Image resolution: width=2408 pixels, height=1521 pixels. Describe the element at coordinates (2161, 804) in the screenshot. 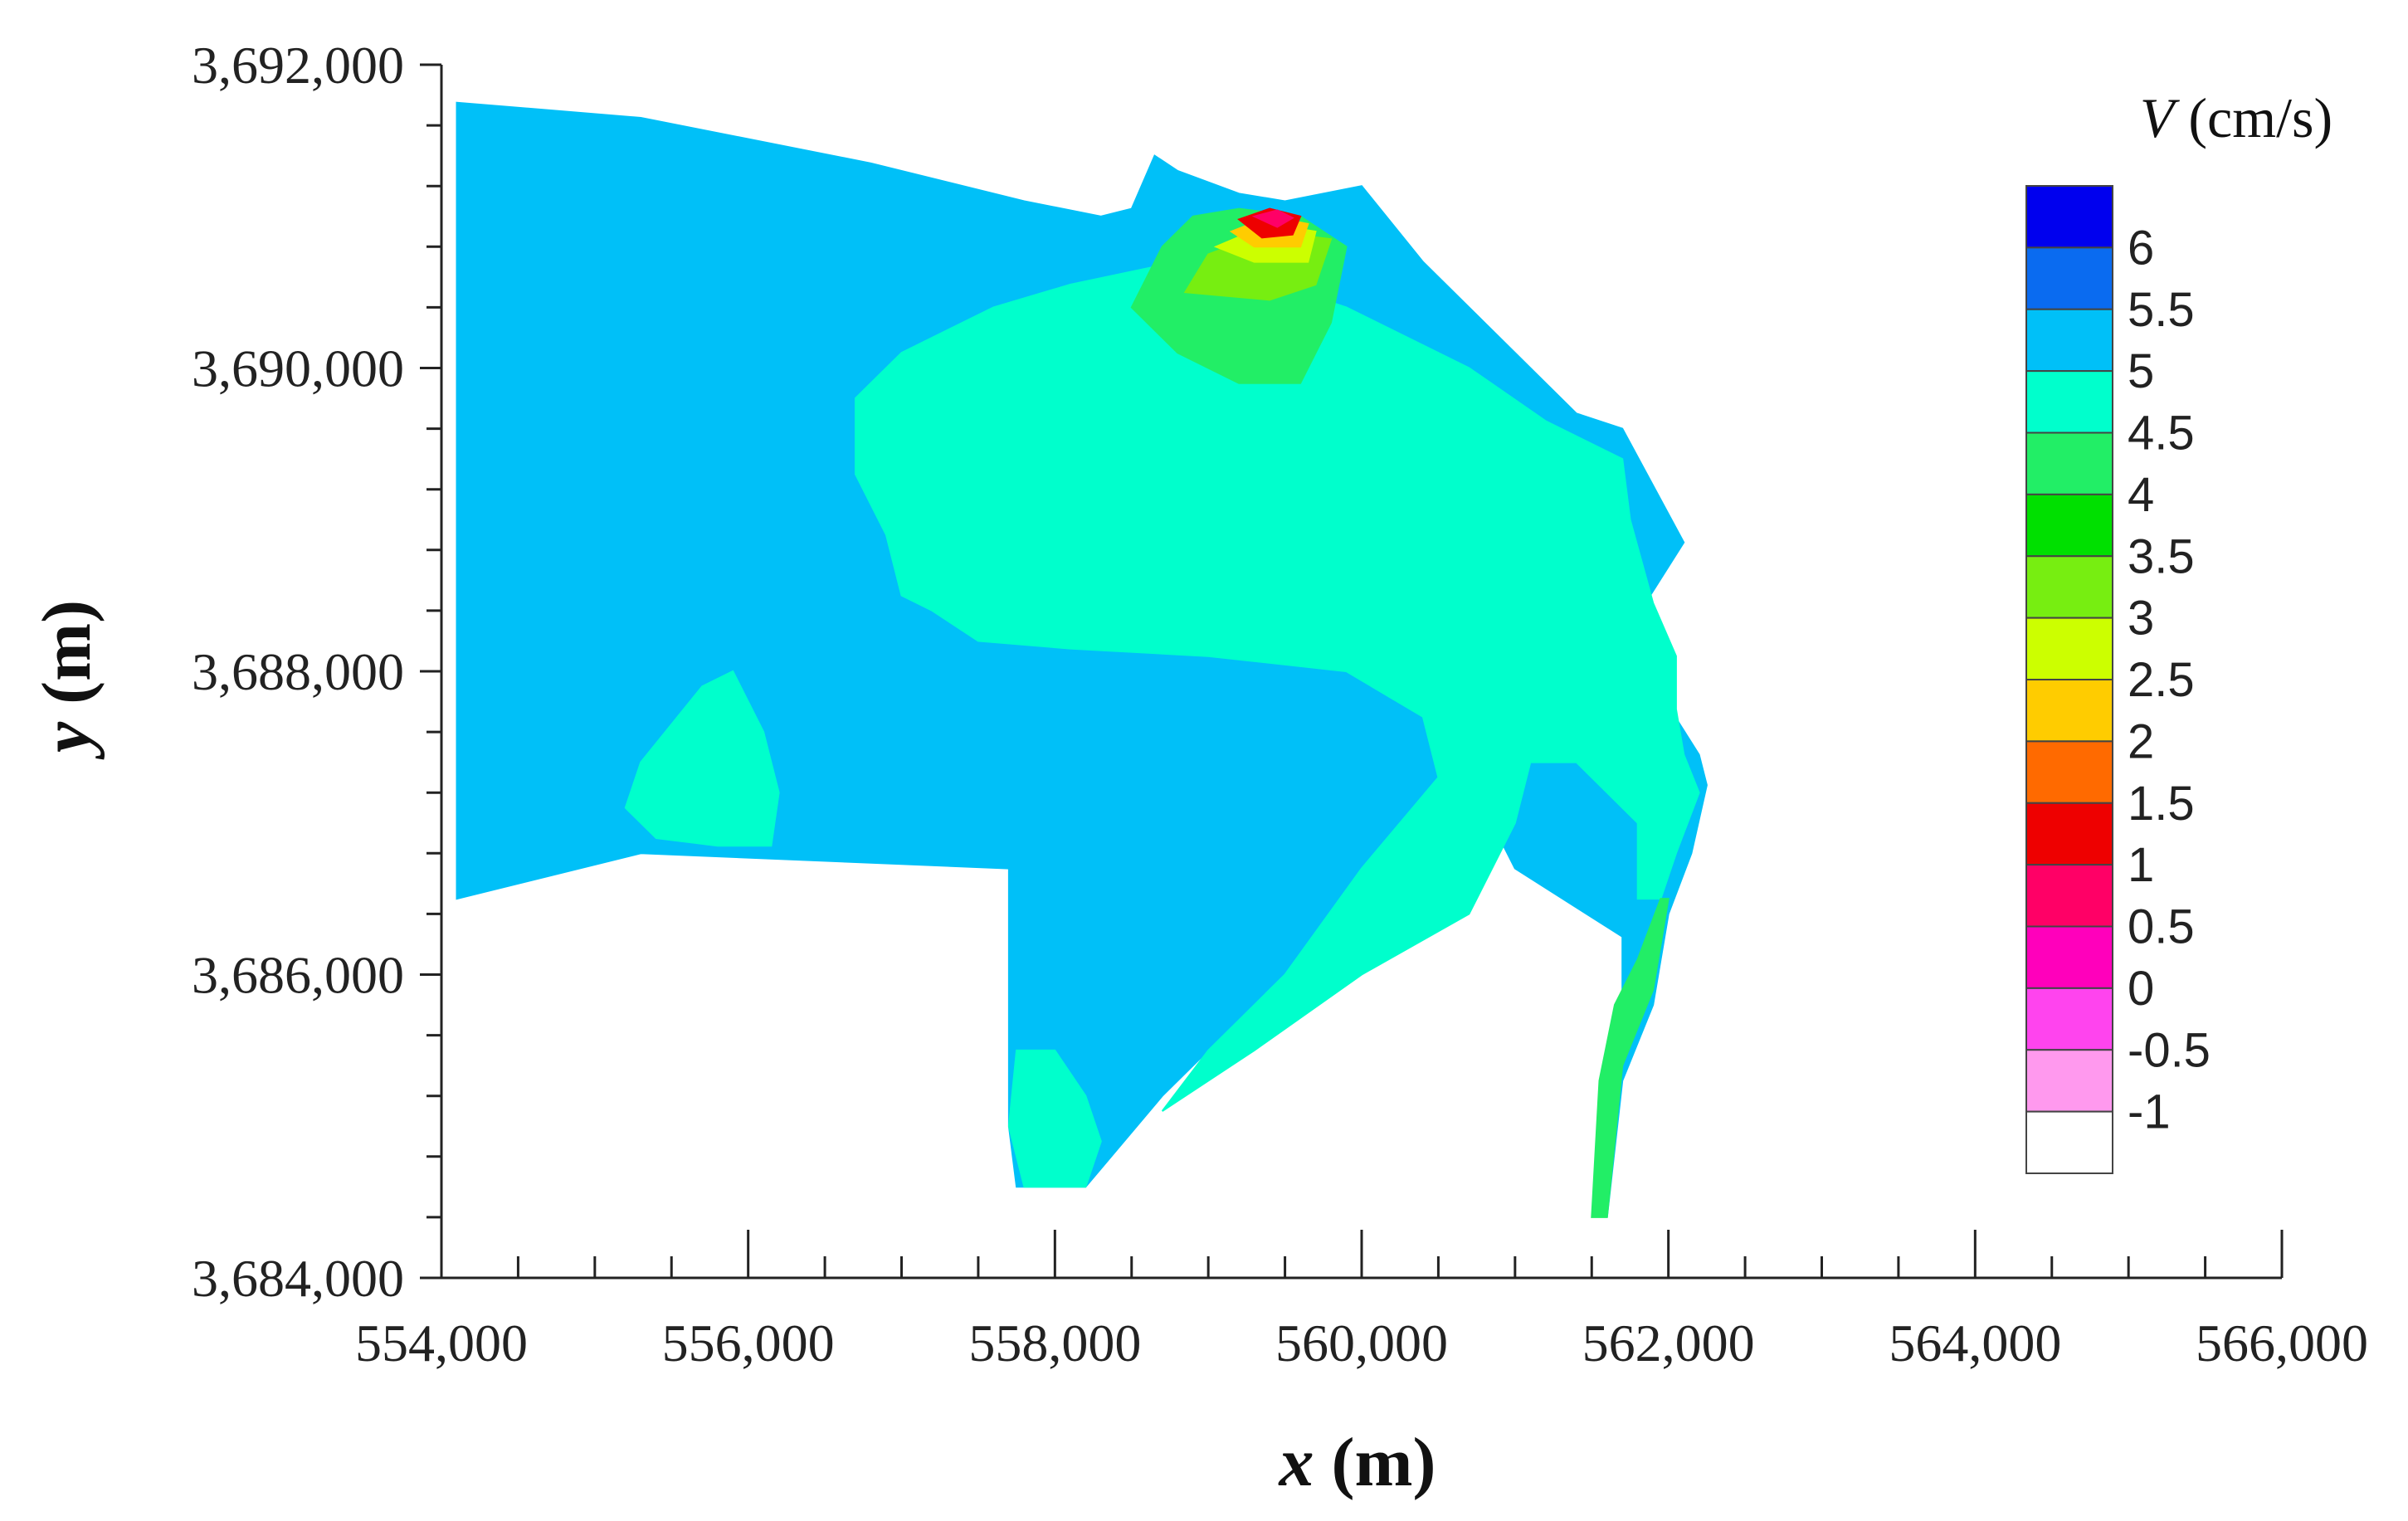

I see `colorbar-label: 1.5` at that location.